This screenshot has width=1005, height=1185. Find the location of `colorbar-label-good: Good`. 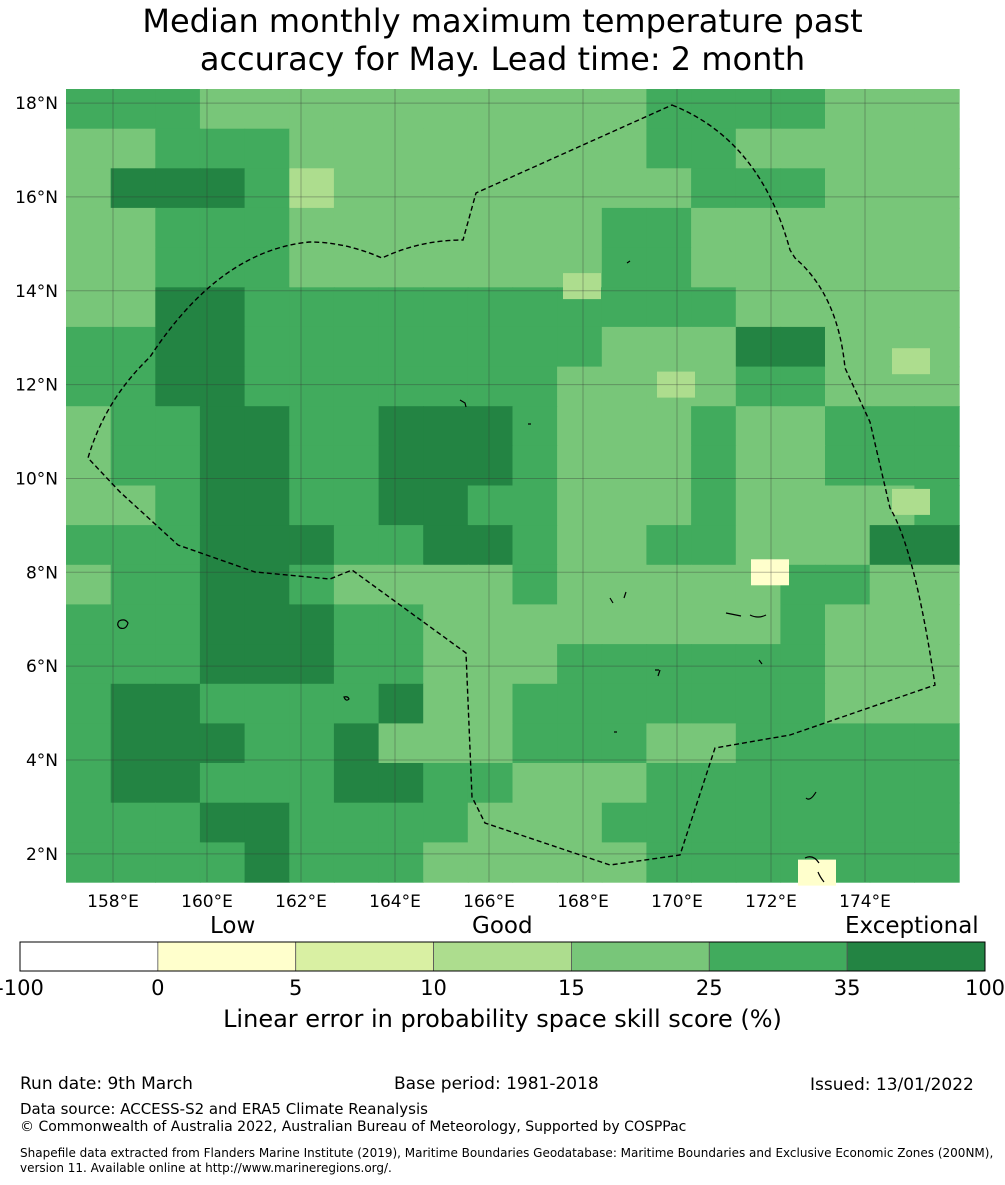

colorbar-label-good: Good is located at coordinates (502, 926).